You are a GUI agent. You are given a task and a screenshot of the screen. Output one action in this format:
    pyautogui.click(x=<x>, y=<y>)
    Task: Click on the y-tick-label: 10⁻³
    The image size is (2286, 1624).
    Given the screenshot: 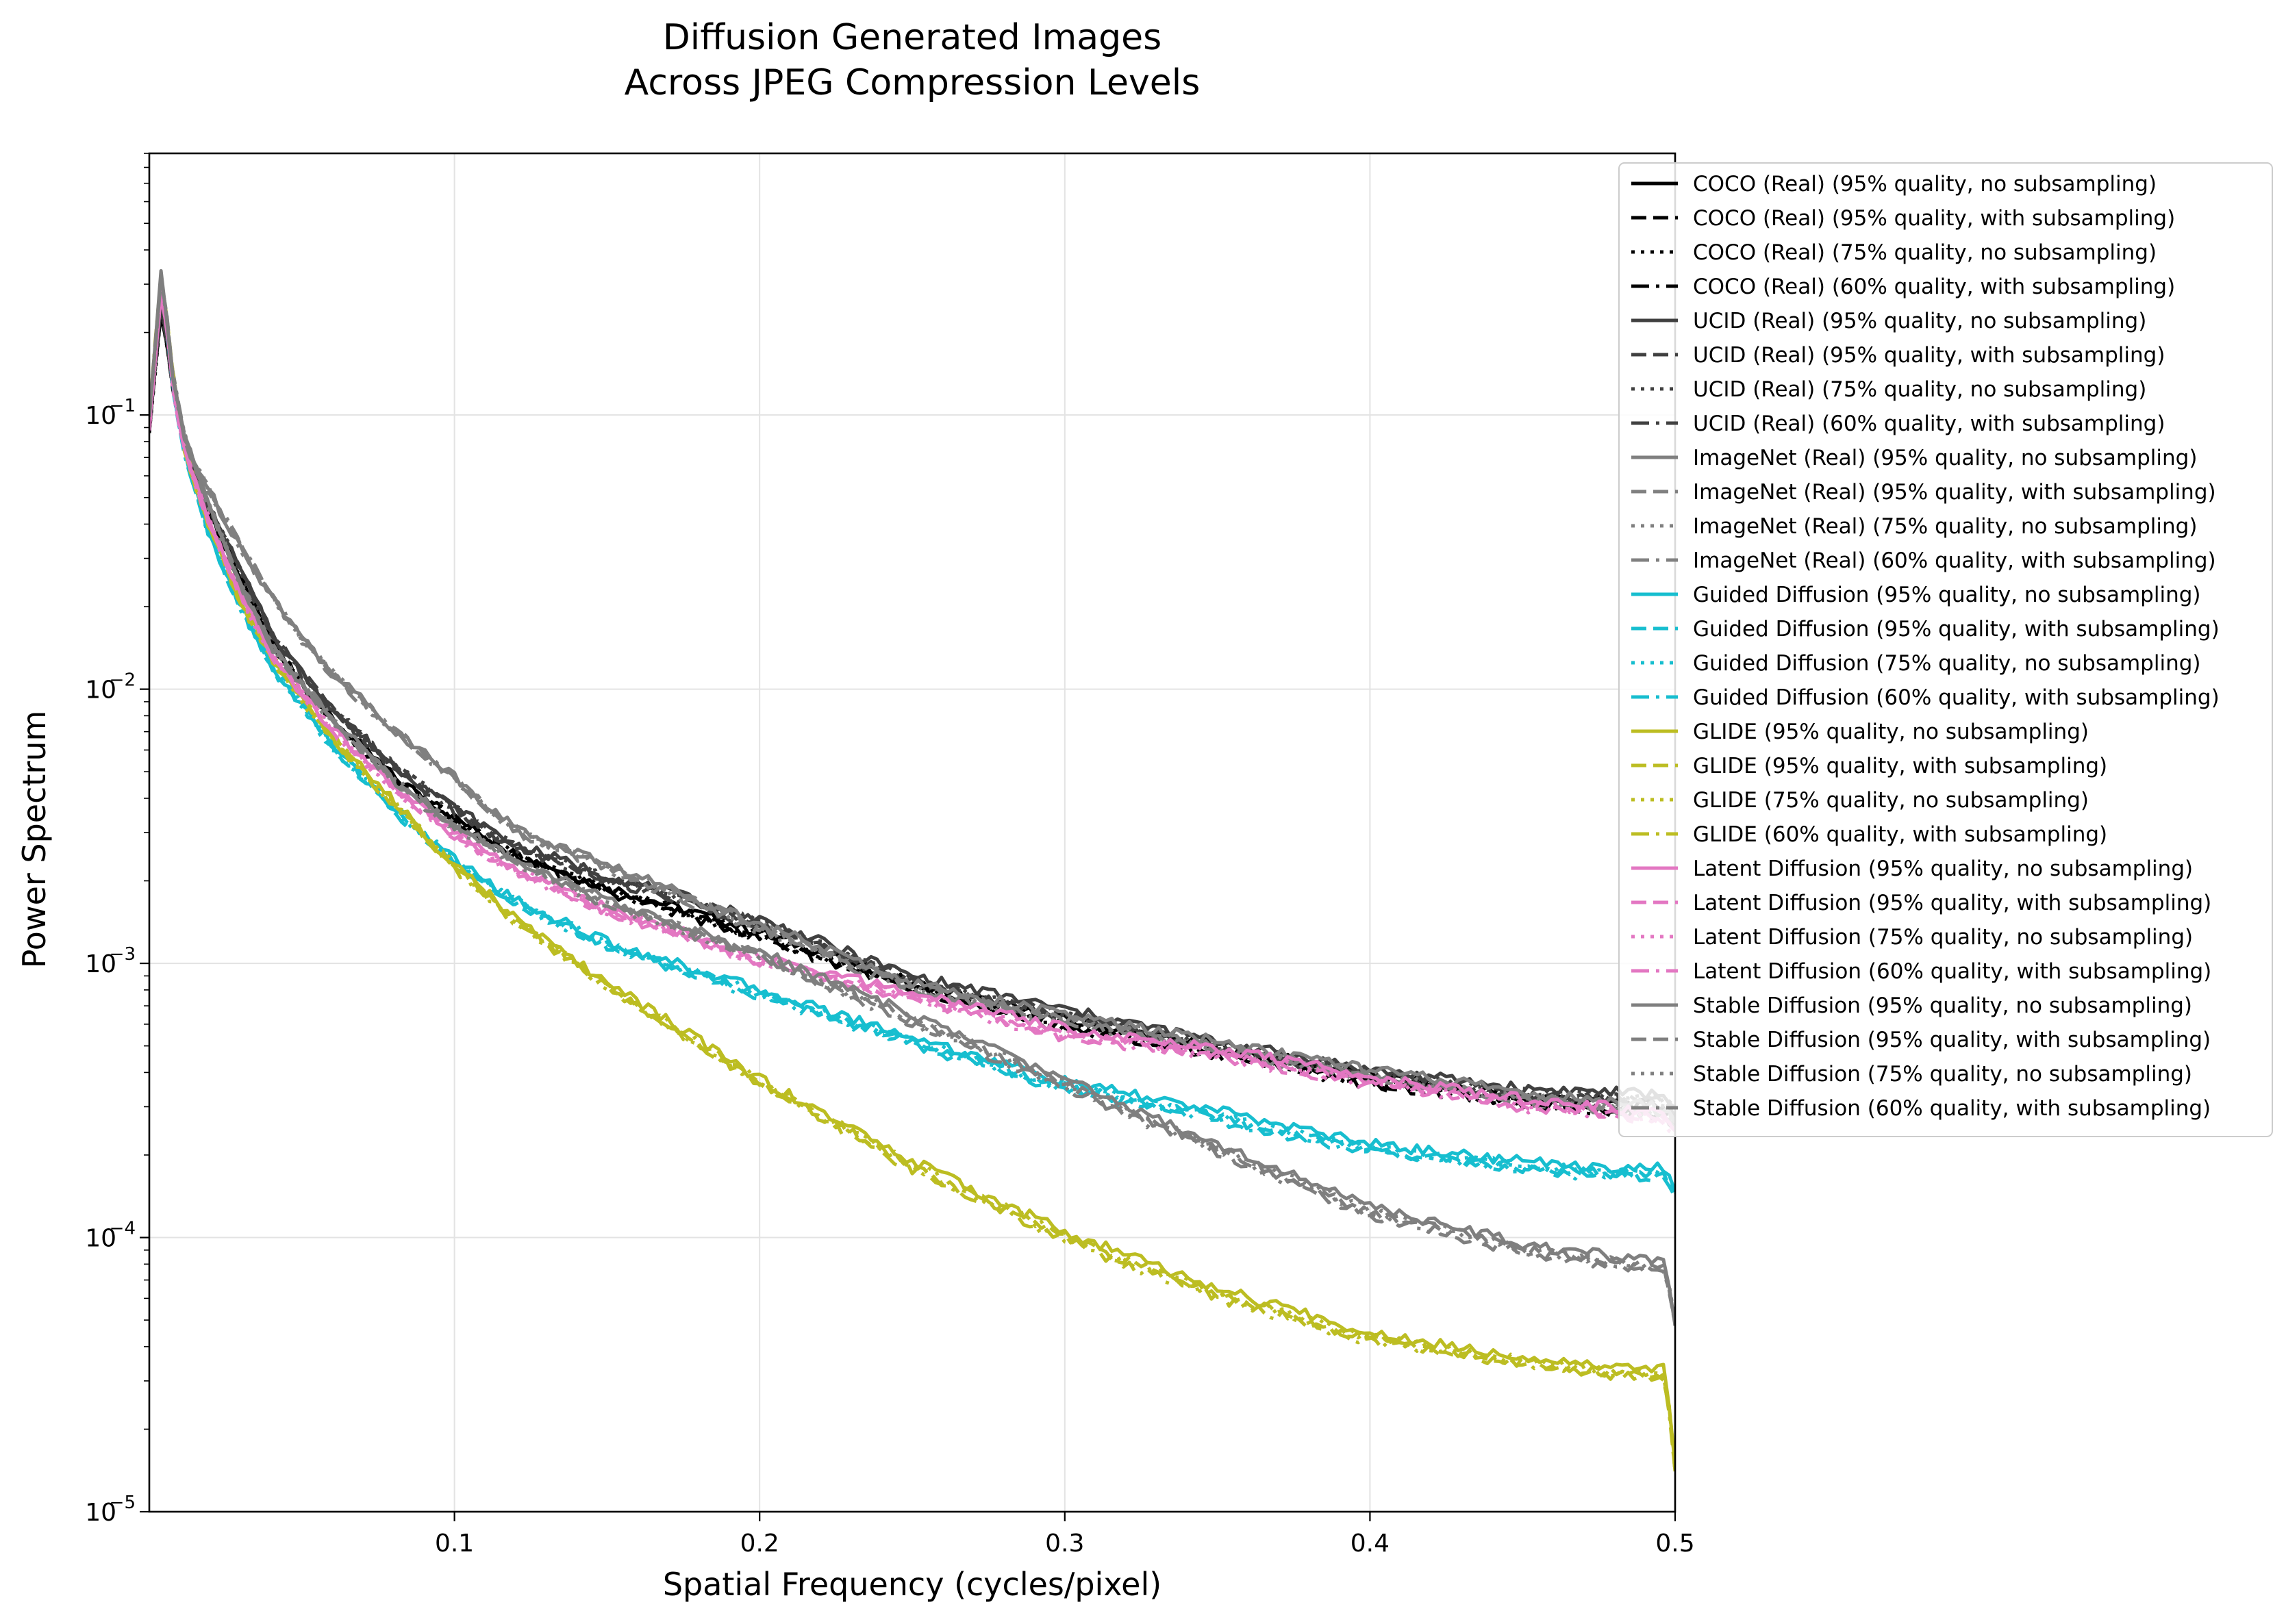 What is the action you would take?
    pyautogui.click(x=111, y=961)
    